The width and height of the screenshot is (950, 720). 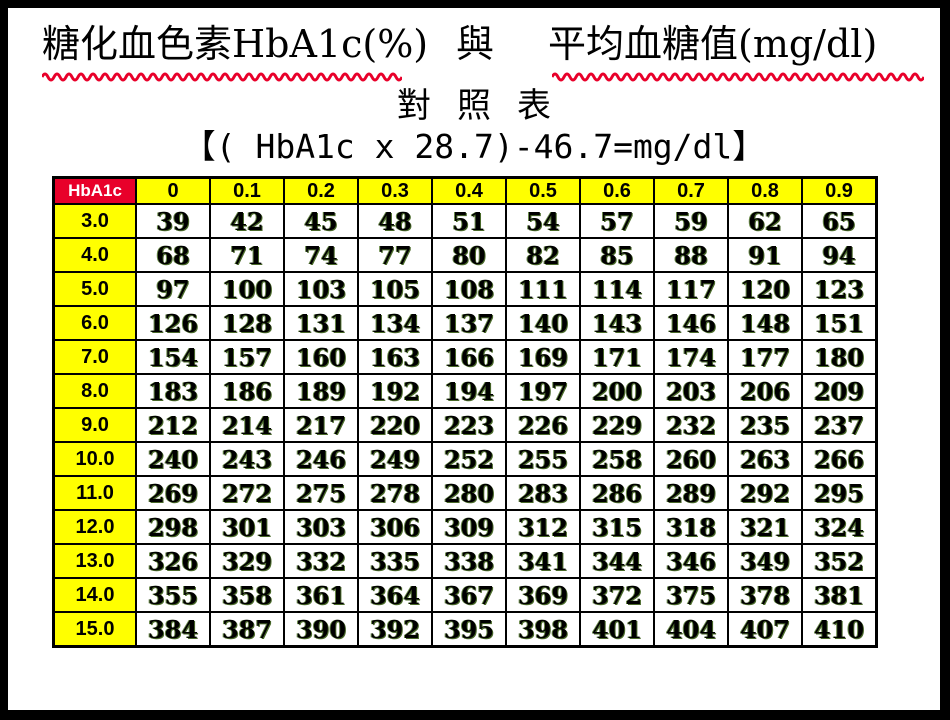 I want to click on title-row: 糖化血色素HbA1c(%) 與 平均血糖值(mg/dl), so click(x=474, y=52).